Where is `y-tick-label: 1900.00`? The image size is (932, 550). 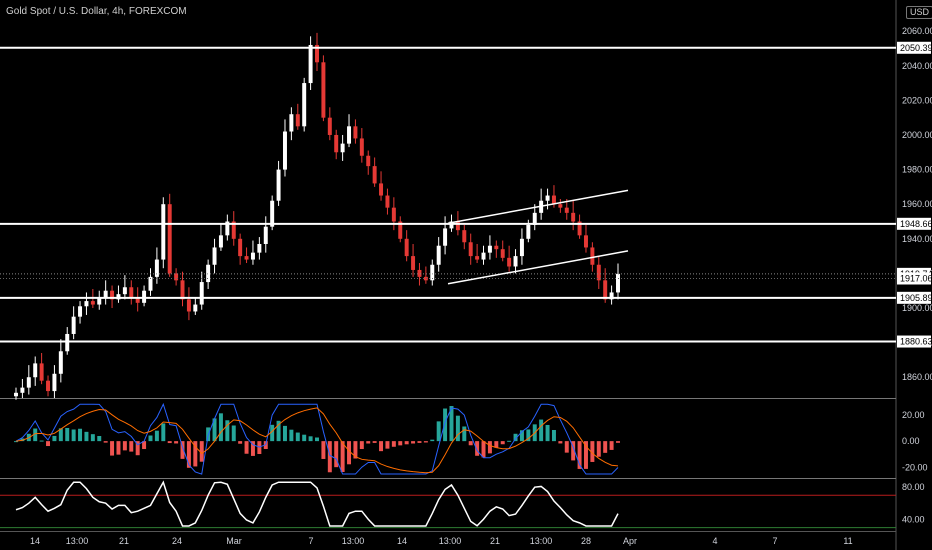
y-tick-label: 1900.00 is located at coordinates (917, 308).